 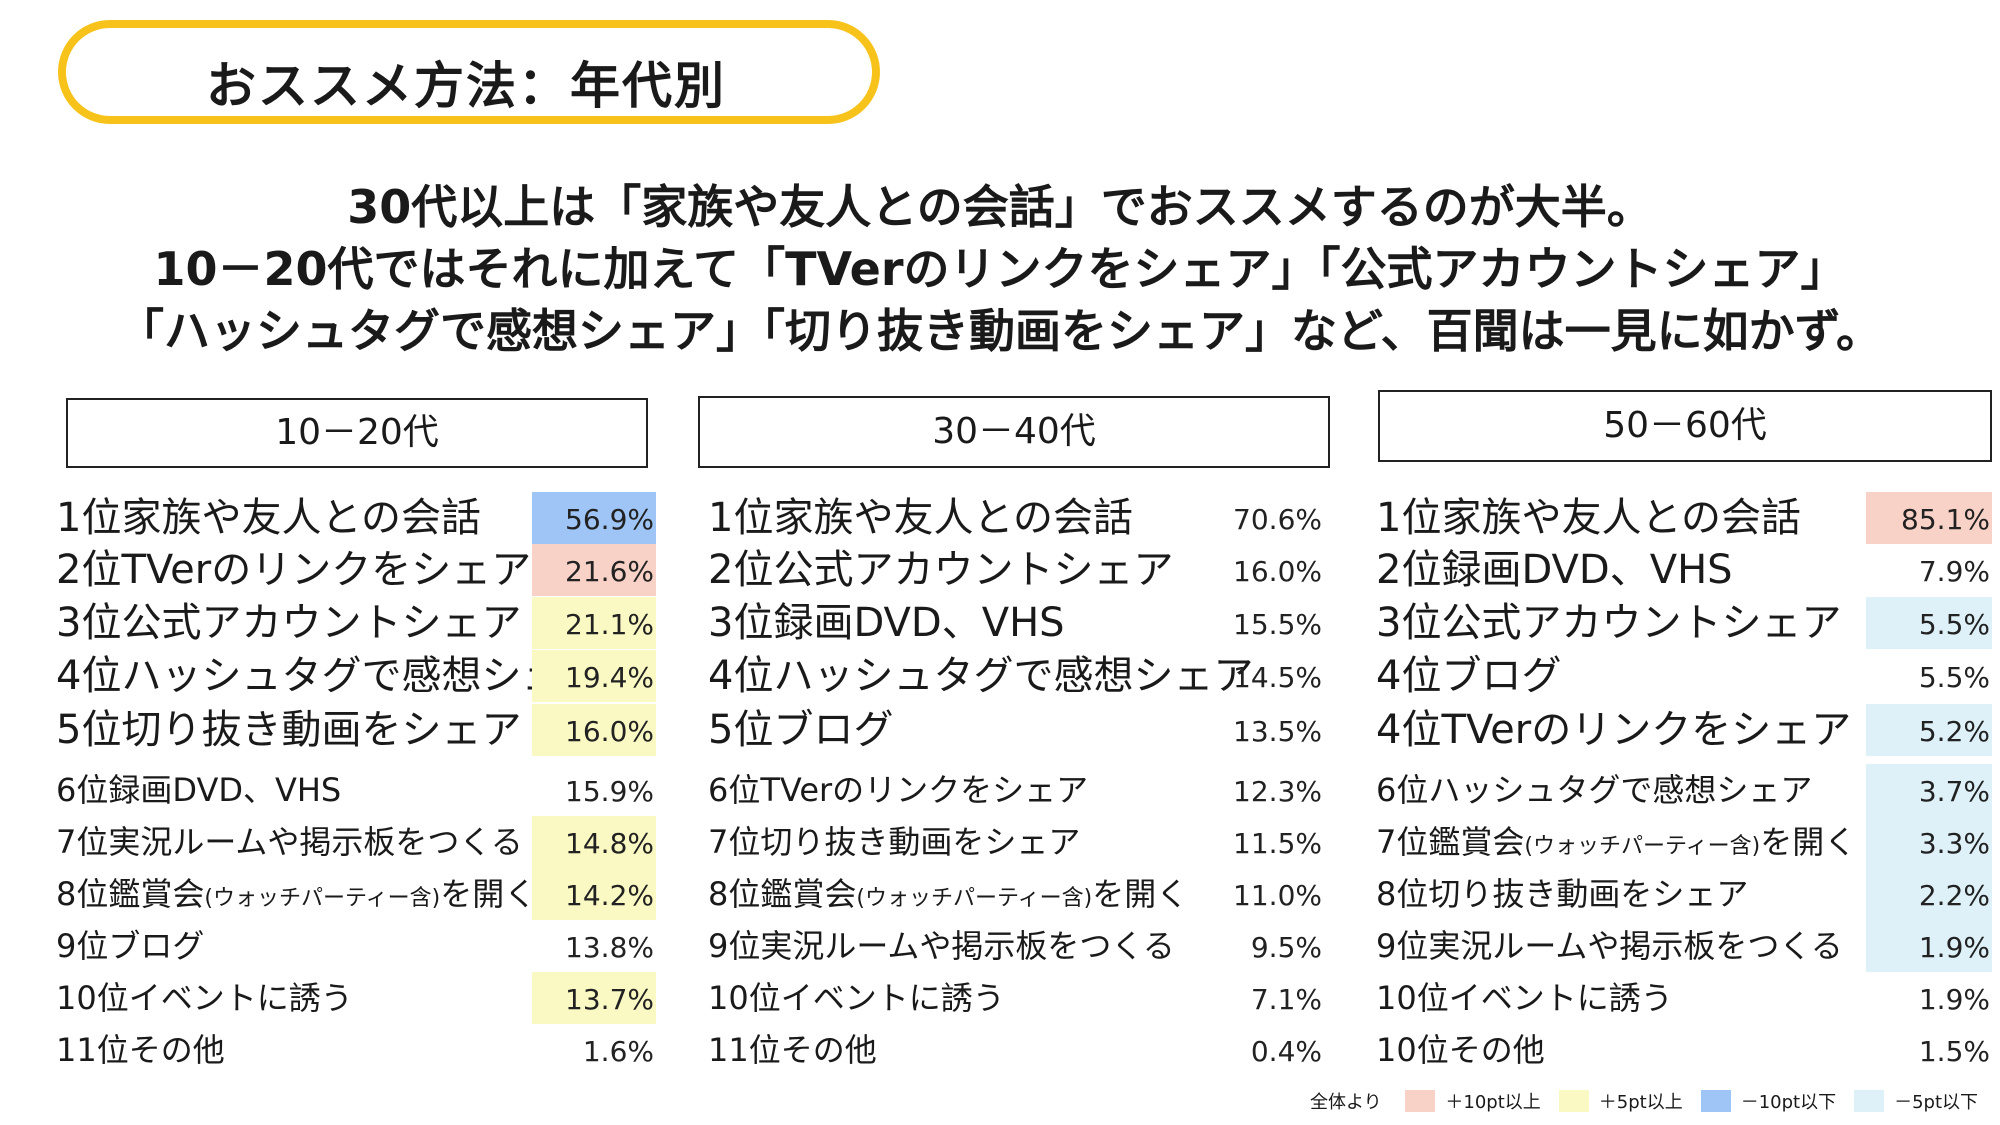 I want to click on column-header: 50－60代, so click(x=1685, y=426).